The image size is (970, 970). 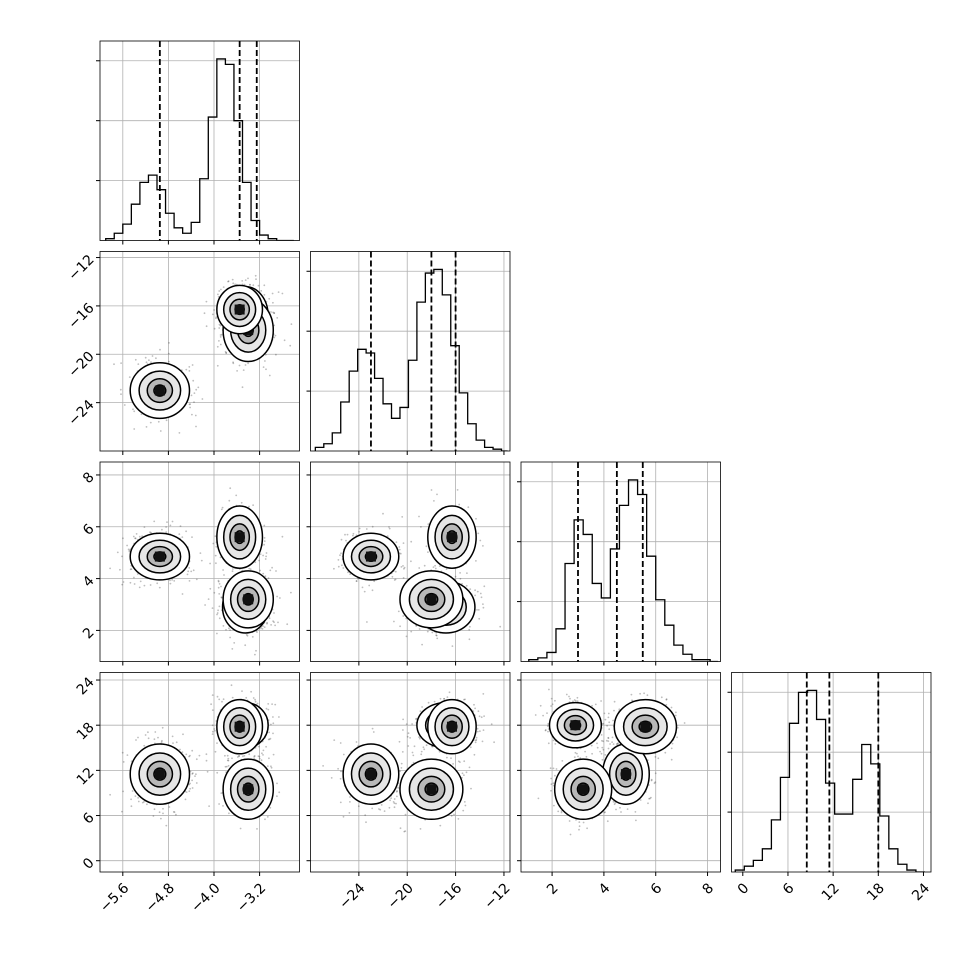 I want to click on y-tick-label: −20, so click(x=81, y=365).